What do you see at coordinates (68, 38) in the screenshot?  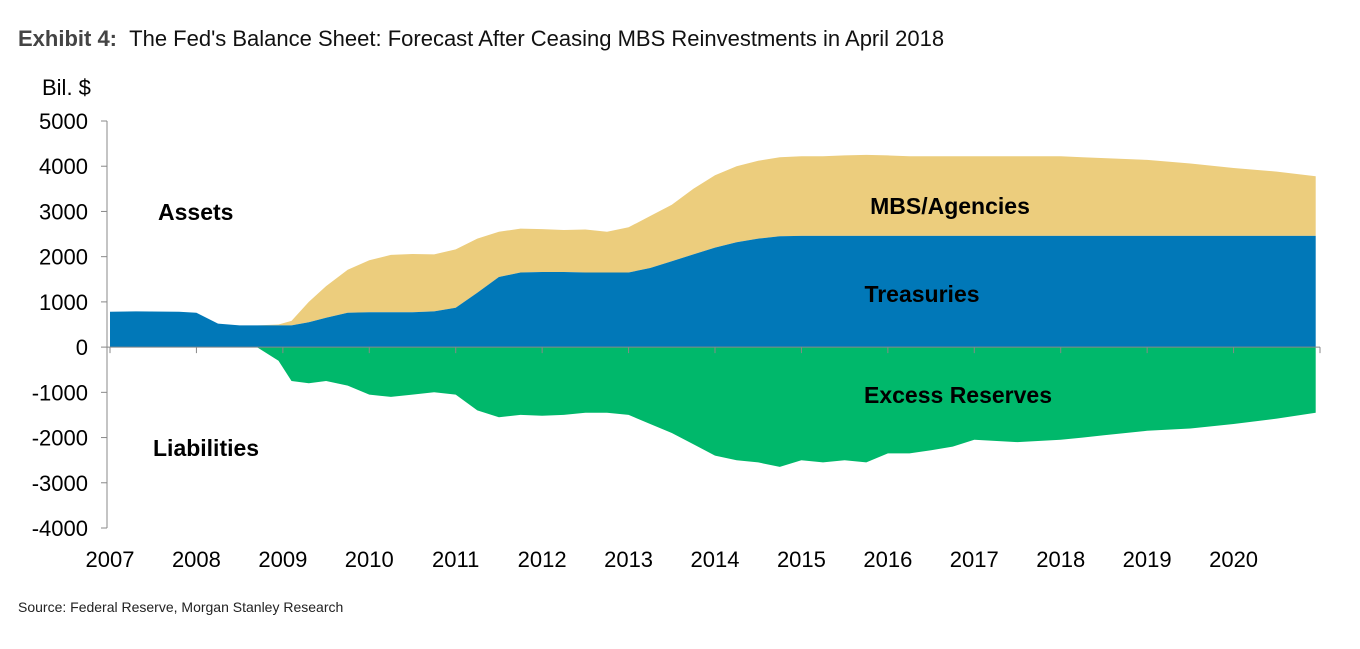 I see `exhibit-label: Exhibit 4:` at bounding box center [68, 38].